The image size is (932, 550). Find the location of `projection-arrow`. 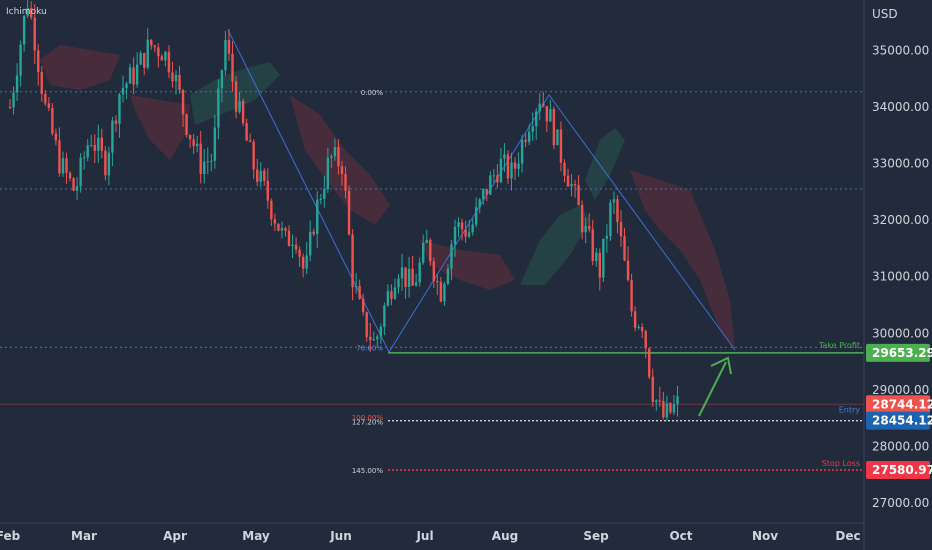

projection-arrow is located at coordinates (715, 386).